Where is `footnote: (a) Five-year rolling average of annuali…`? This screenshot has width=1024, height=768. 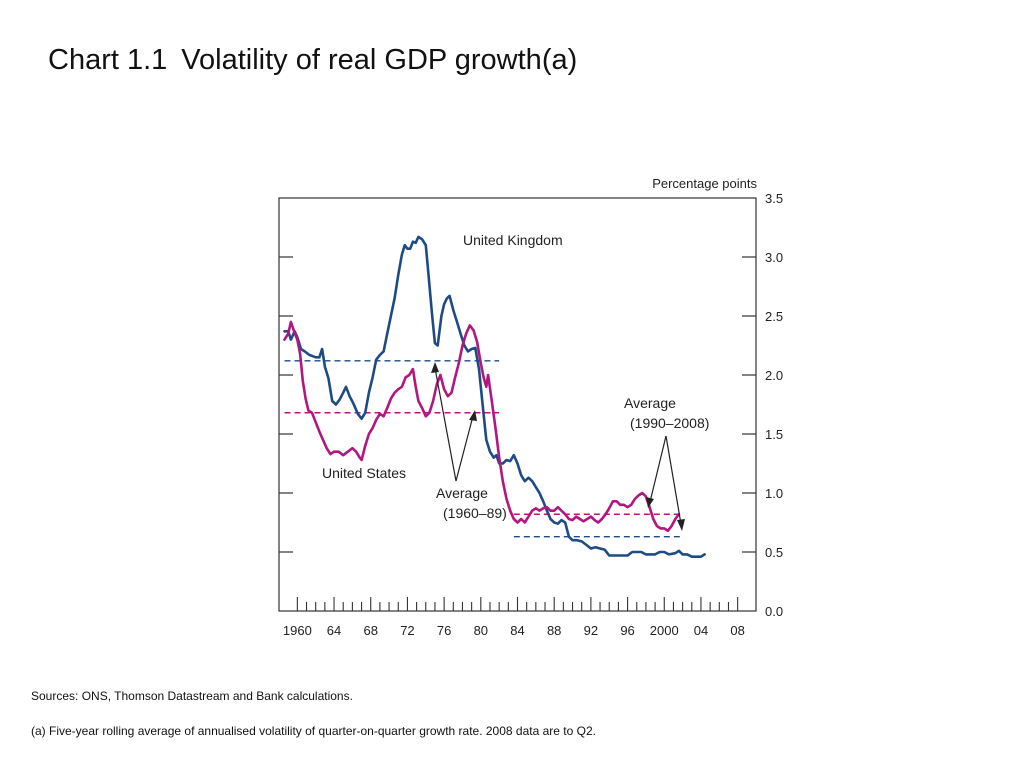
footnote: (a) Five-year rolling average of annuali… is located at coordinates (313, 731).